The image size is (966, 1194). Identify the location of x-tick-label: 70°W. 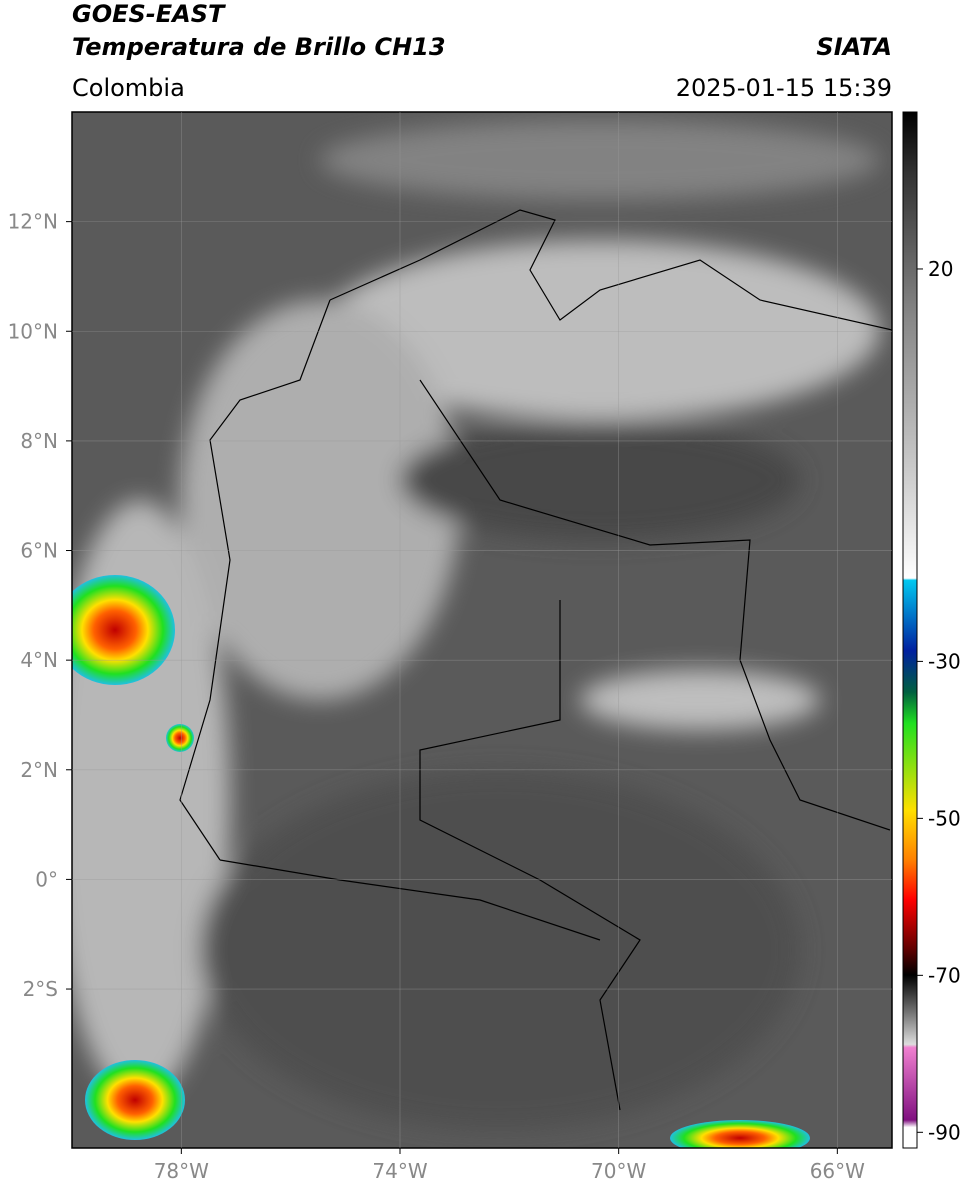
(618, 1171).